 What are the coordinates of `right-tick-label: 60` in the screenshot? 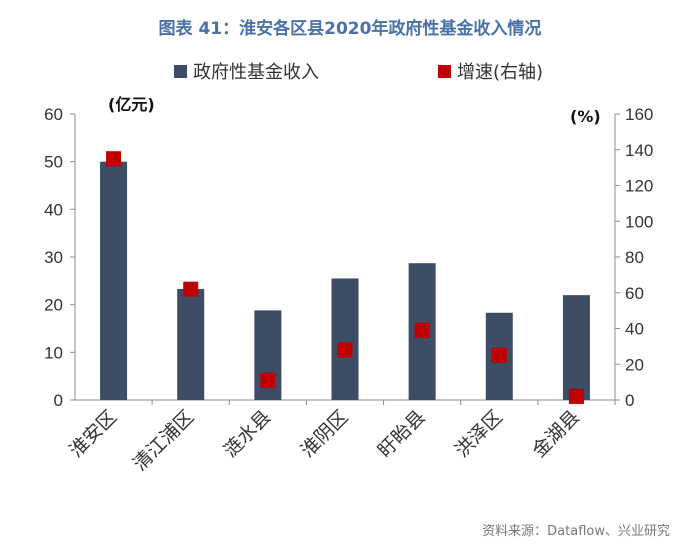 It's located at (634, 293).